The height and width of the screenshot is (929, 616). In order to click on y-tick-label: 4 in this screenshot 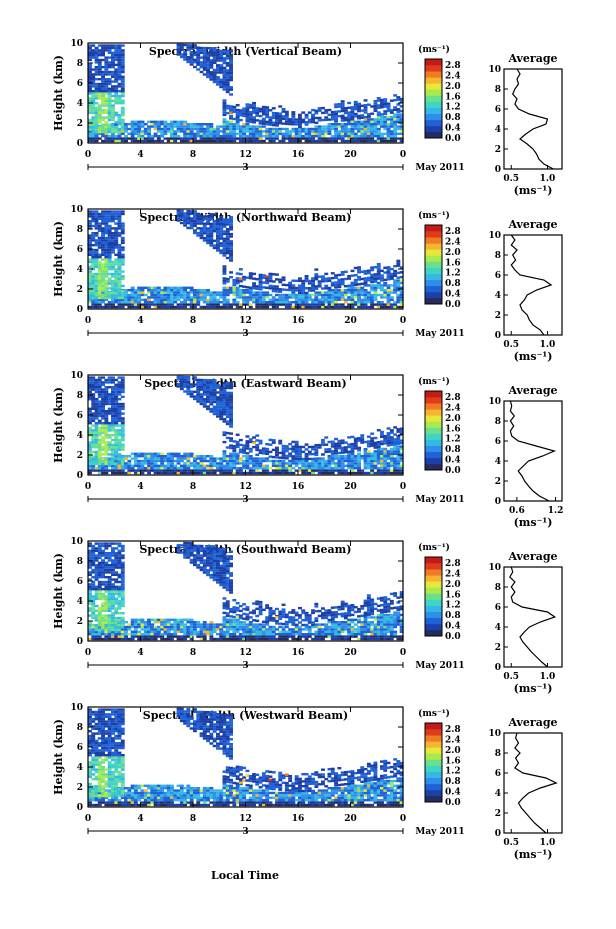, I will do `click(80, 436)`.